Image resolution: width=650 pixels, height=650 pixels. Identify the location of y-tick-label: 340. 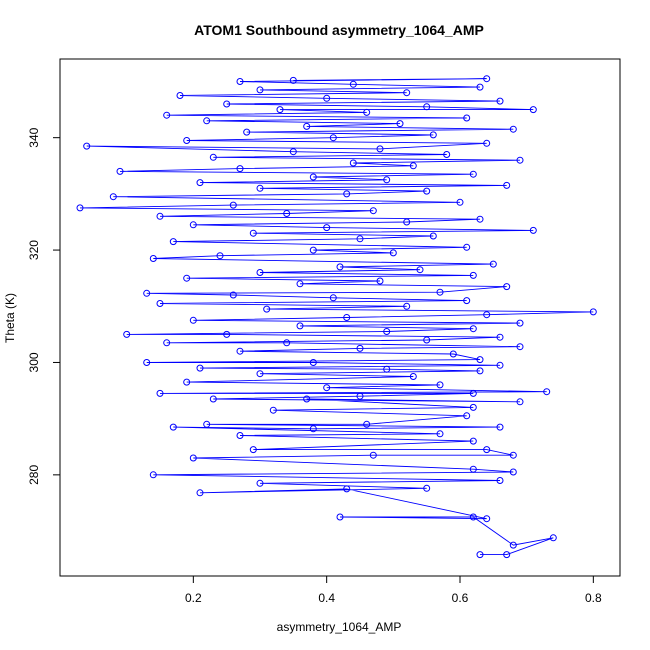
(34, 137).